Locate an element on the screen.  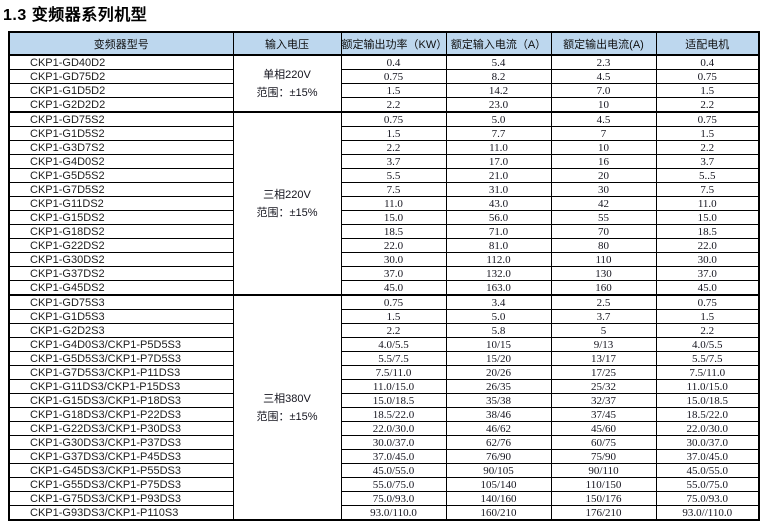
output-current-cell: 90/110 is located at coordinates (603, 470).